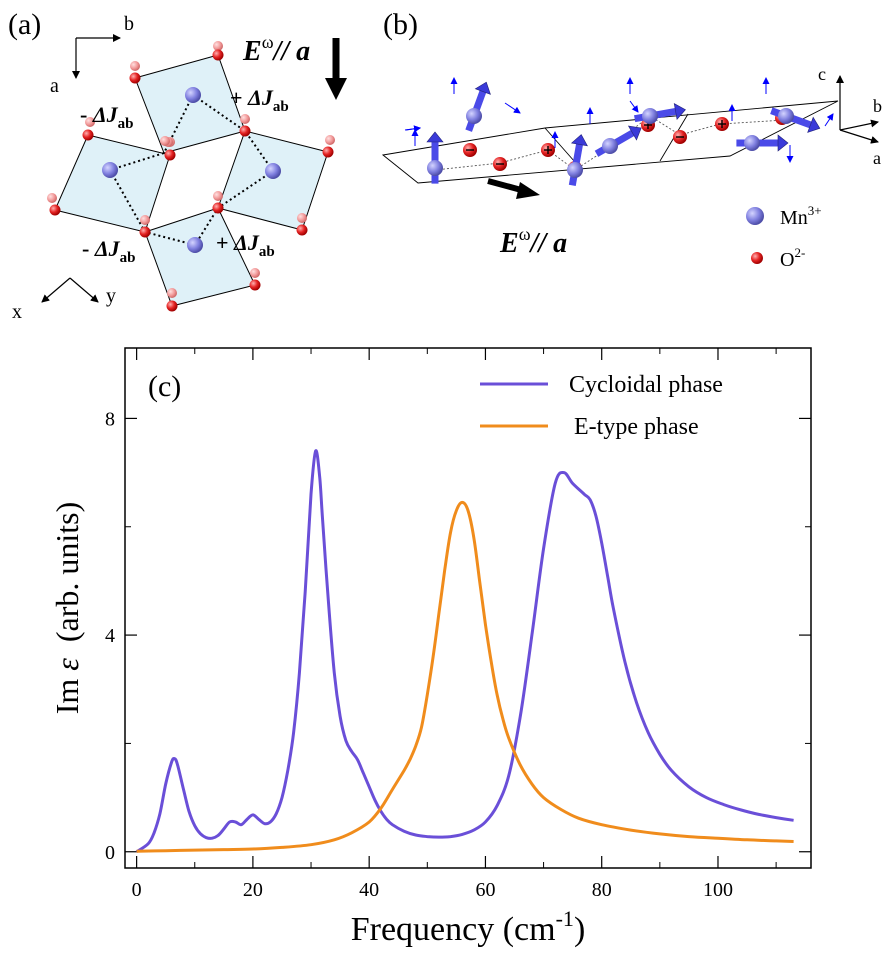  What do you see at coordinates (253, 890) in the screenshot?
I see `x-tick-label: 20` at bounding box center [253, 890].